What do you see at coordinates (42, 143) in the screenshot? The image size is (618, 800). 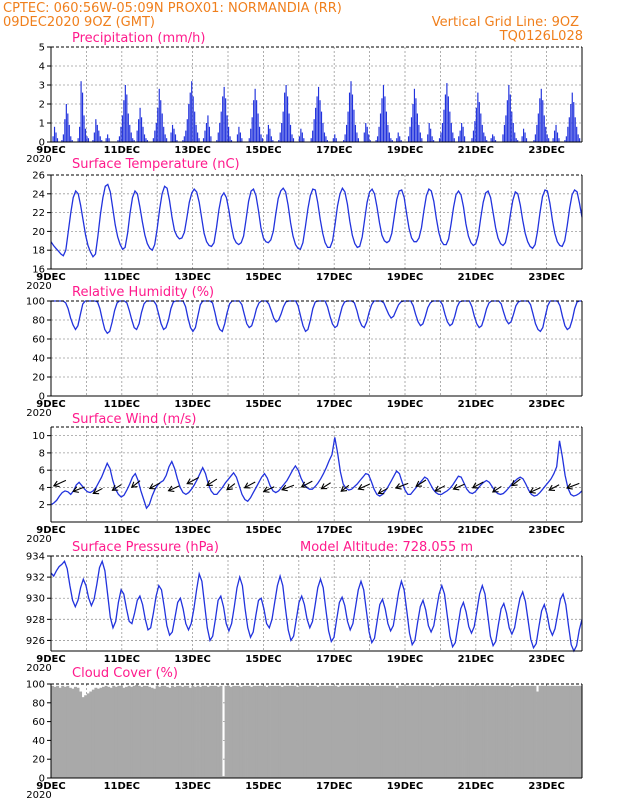 I see `precip-ytick-label: 0` at bounding box center [42, 143].